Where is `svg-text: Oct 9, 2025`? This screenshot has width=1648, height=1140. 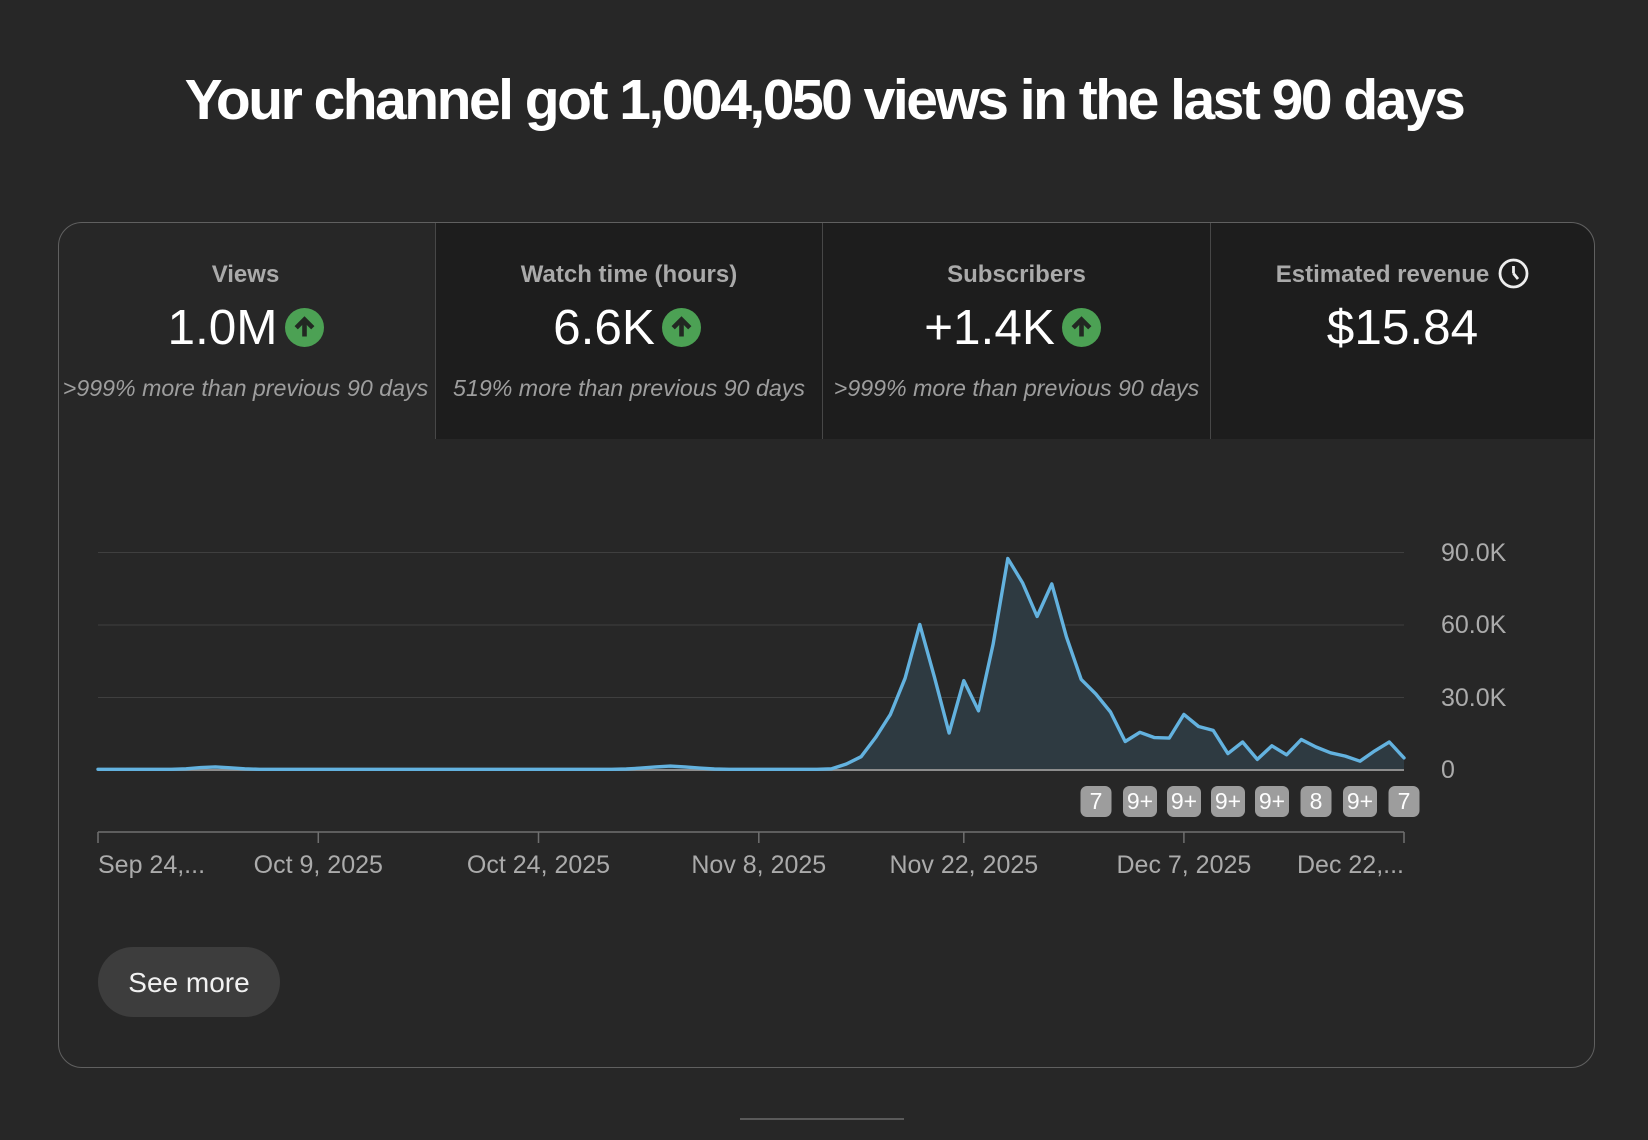 svg-text: Oct 9, 2025 is located at coordinates (318, 865).